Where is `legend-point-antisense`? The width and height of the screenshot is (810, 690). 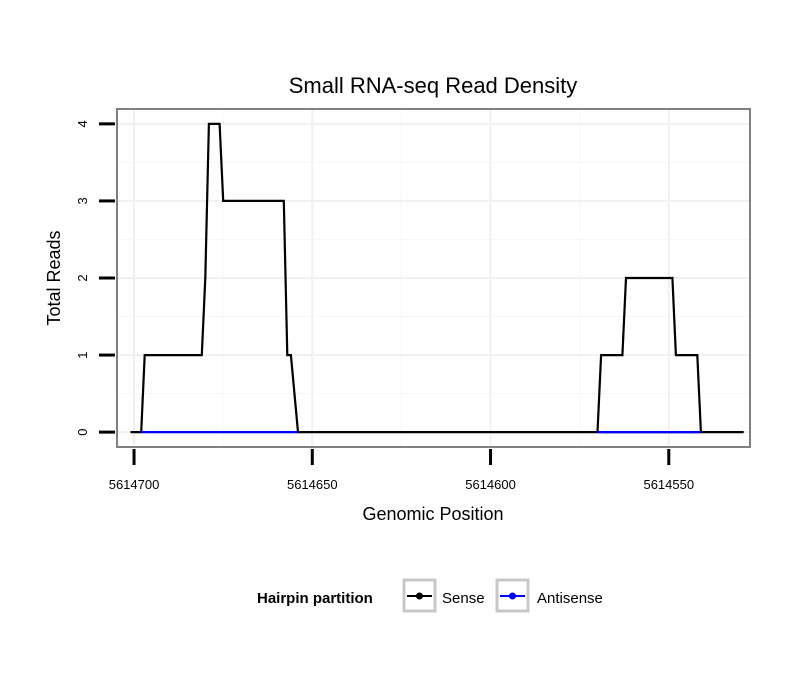
legend-point-antisense is located at coordinates (512, 596).